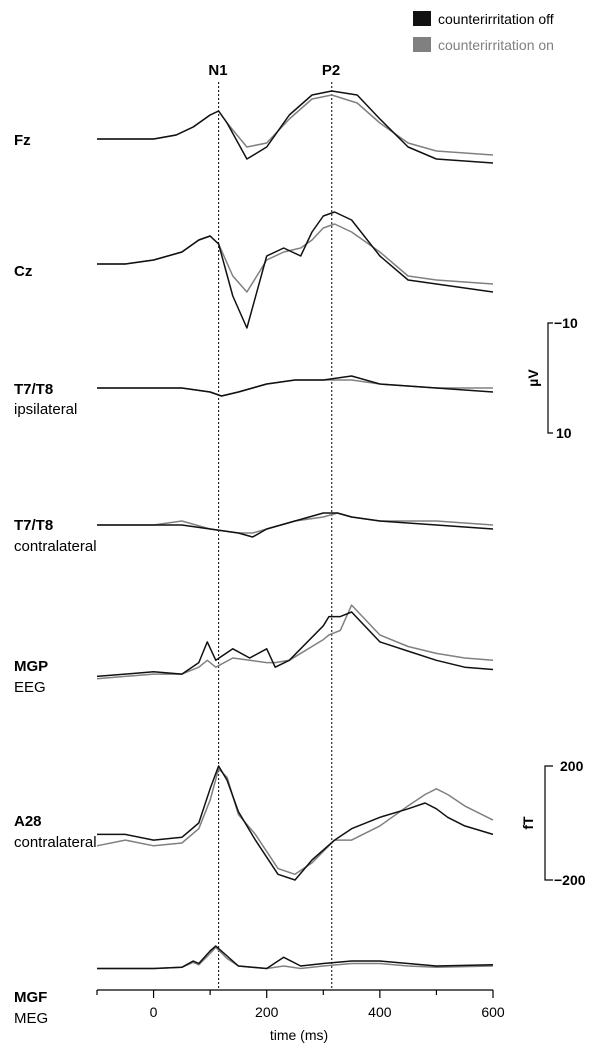 The height and width of the screenshot is (1048, 598). I want to click on x-tick-label-600: 600, so click(493, 1012).